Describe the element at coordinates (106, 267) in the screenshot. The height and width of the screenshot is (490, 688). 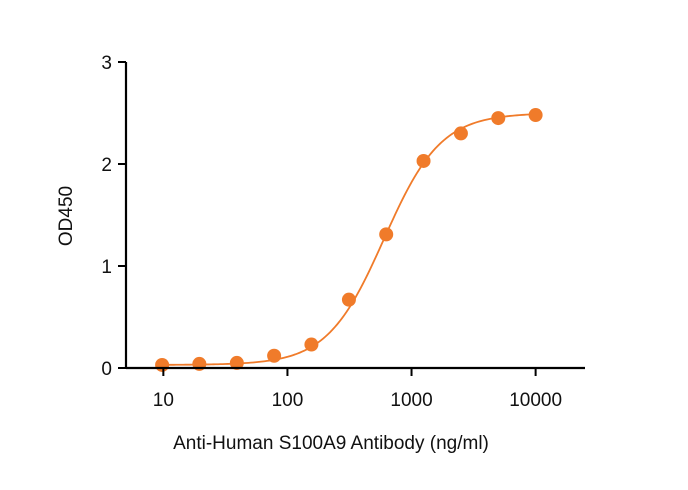
I see `y-tick-label: 1` at that location.